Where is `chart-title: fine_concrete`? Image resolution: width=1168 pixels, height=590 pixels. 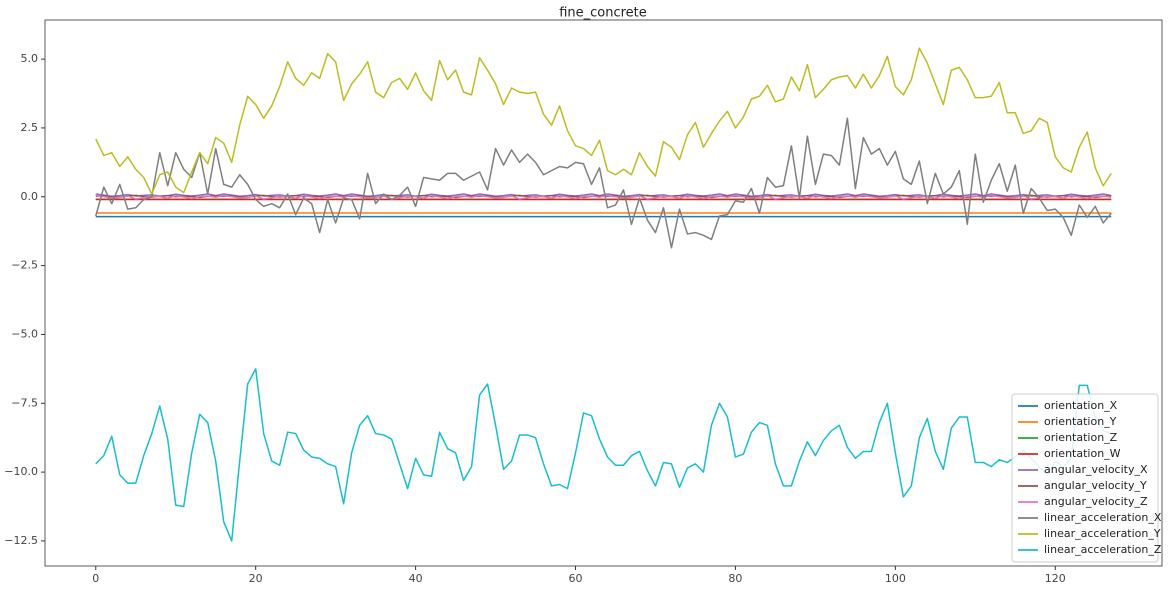
chart-title: fine_concrete is located at coordinates (603, 13).